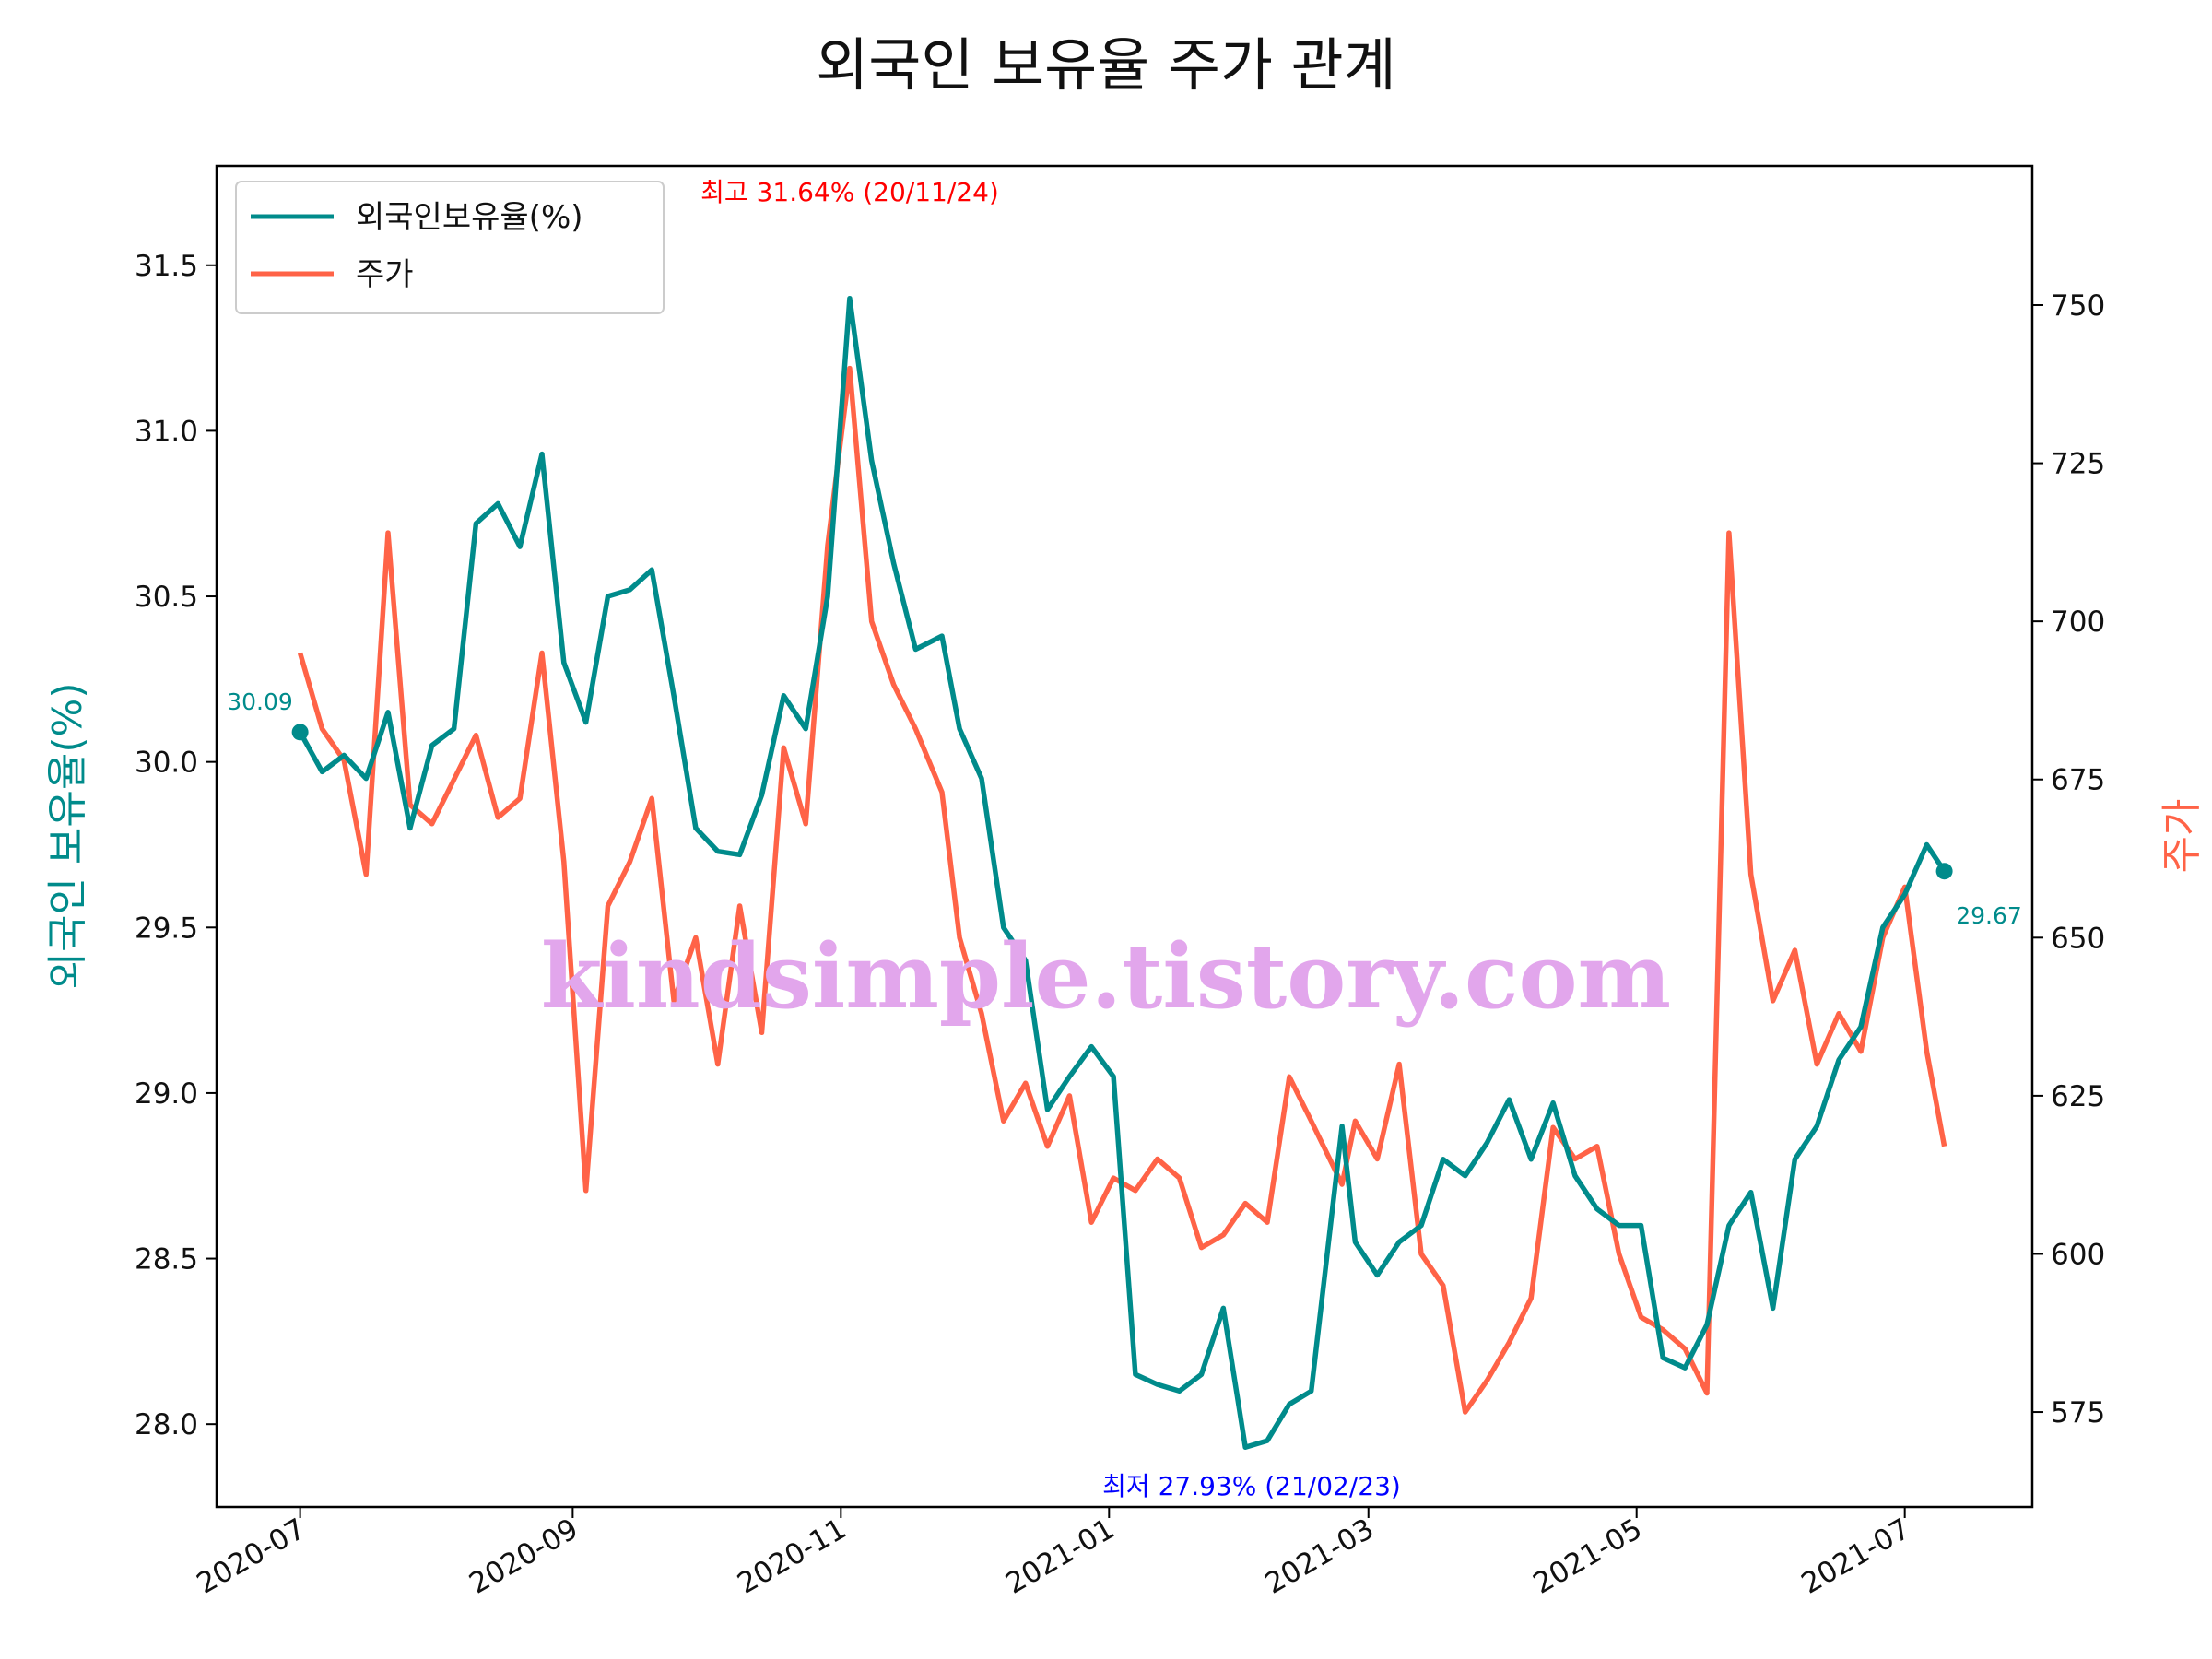 The image size is (2212, 1659). Describe the element at coordinates (166, 266) in the screenshot. I see `y-tick-label-left-7: 31.5` at that location.